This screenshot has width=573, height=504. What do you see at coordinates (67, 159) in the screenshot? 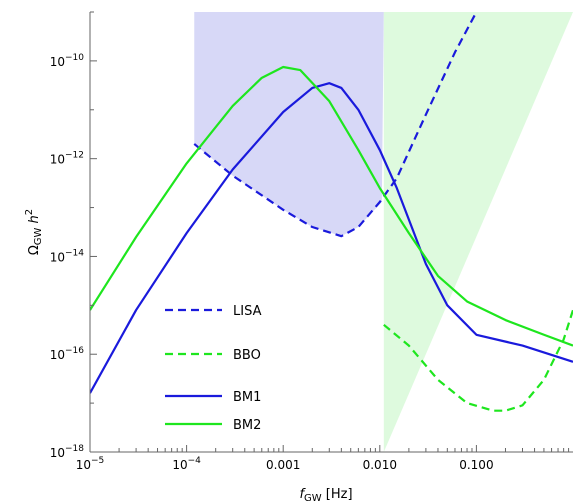
I see `y-tick-label: 10−12` at bounding box center [67, 159].